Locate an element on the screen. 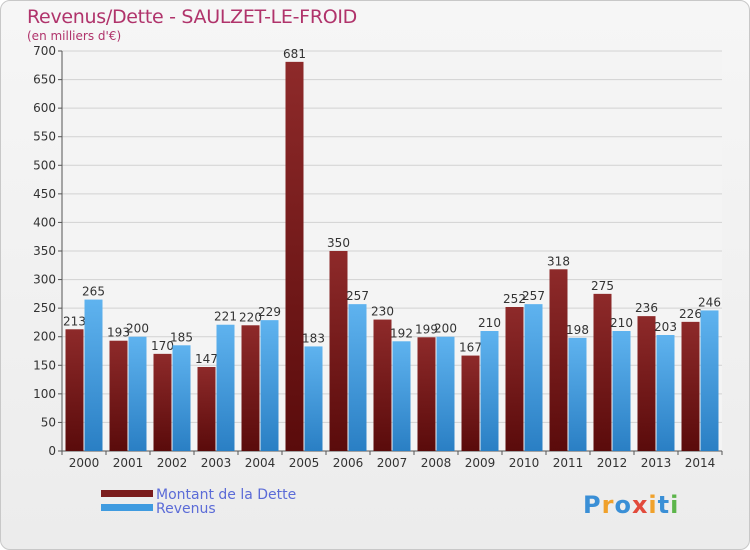 The width and height of the screenshot is (750, 550). y-tick-label: 200 is located at coordinates (44, 337).